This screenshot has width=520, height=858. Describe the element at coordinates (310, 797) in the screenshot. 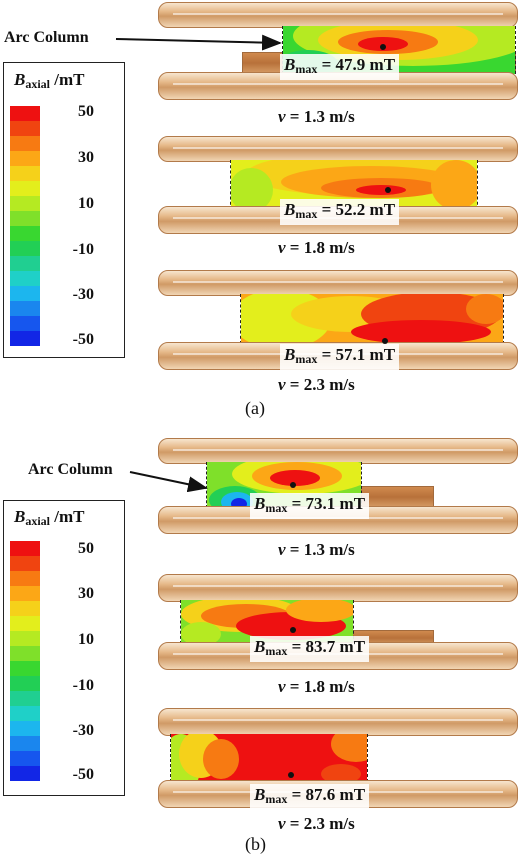

I see `bmax-label: Bmax = 87.6 mT` at that location.